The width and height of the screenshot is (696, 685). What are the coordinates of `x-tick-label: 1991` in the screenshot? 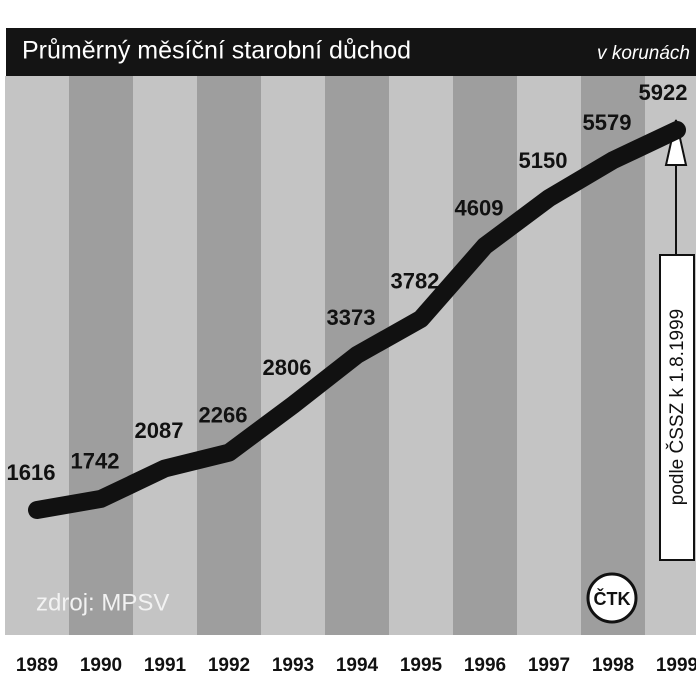 It's located at (165, 665).